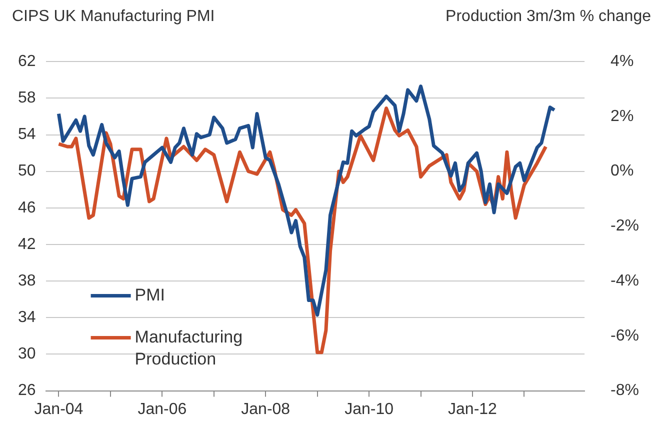 The width and height of the screenshot is (665, 432). I want to click on x-tick-label: Jan-10, so click(369, 409).